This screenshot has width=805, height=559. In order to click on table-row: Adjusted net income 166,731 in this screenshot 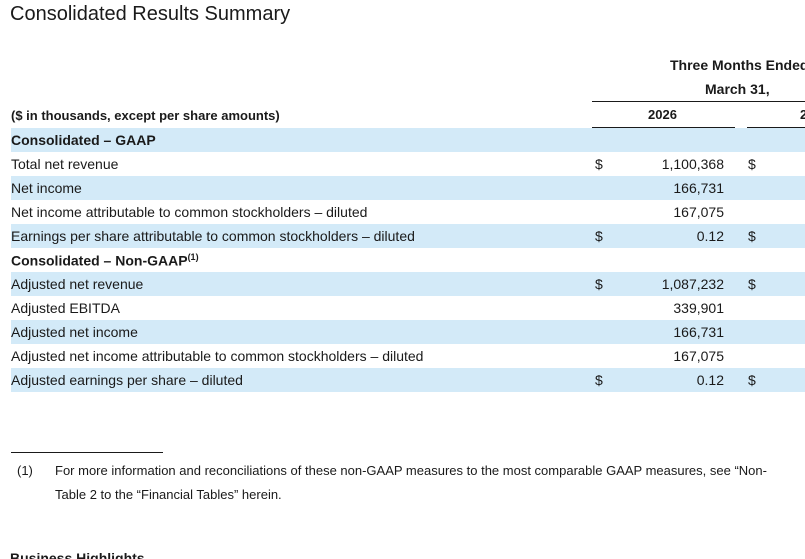, I will do `click(408, 332)`.